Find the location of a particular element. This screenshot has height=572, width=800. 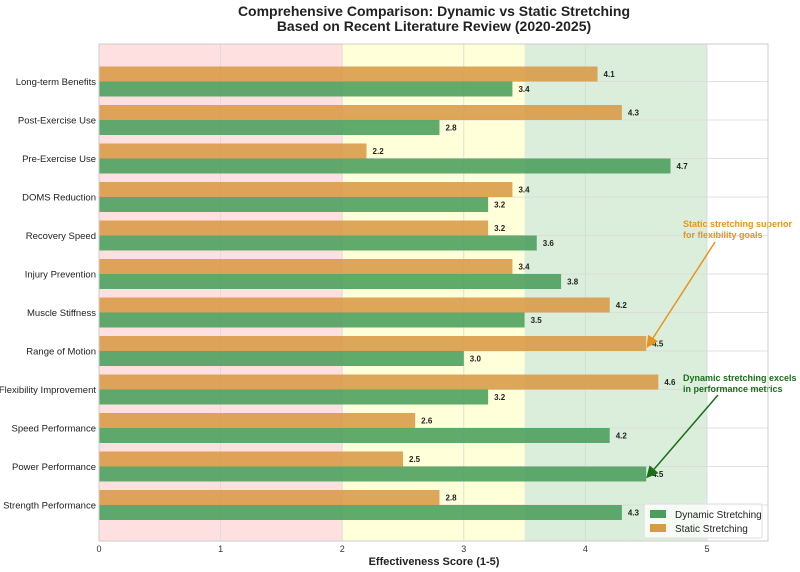

legend-box is located at coordinates (703, 521).